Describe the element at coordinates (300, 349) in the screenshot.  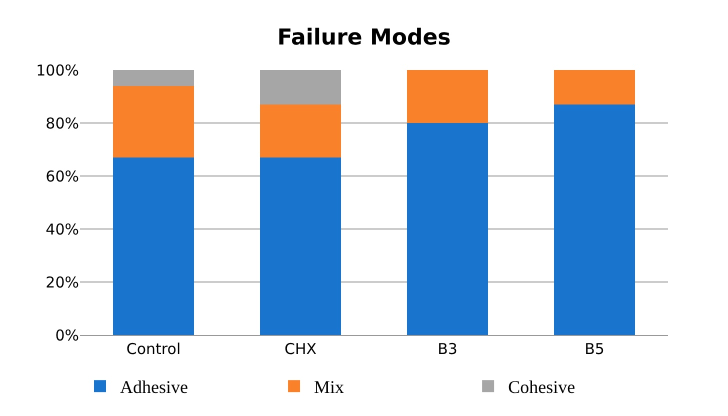
I see `x-tick-label: CHX` at that location.